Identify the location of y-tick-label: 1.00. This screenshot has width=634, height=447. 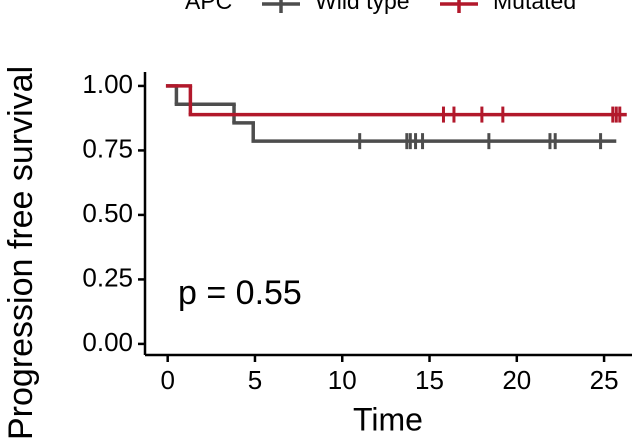
(107, 84).